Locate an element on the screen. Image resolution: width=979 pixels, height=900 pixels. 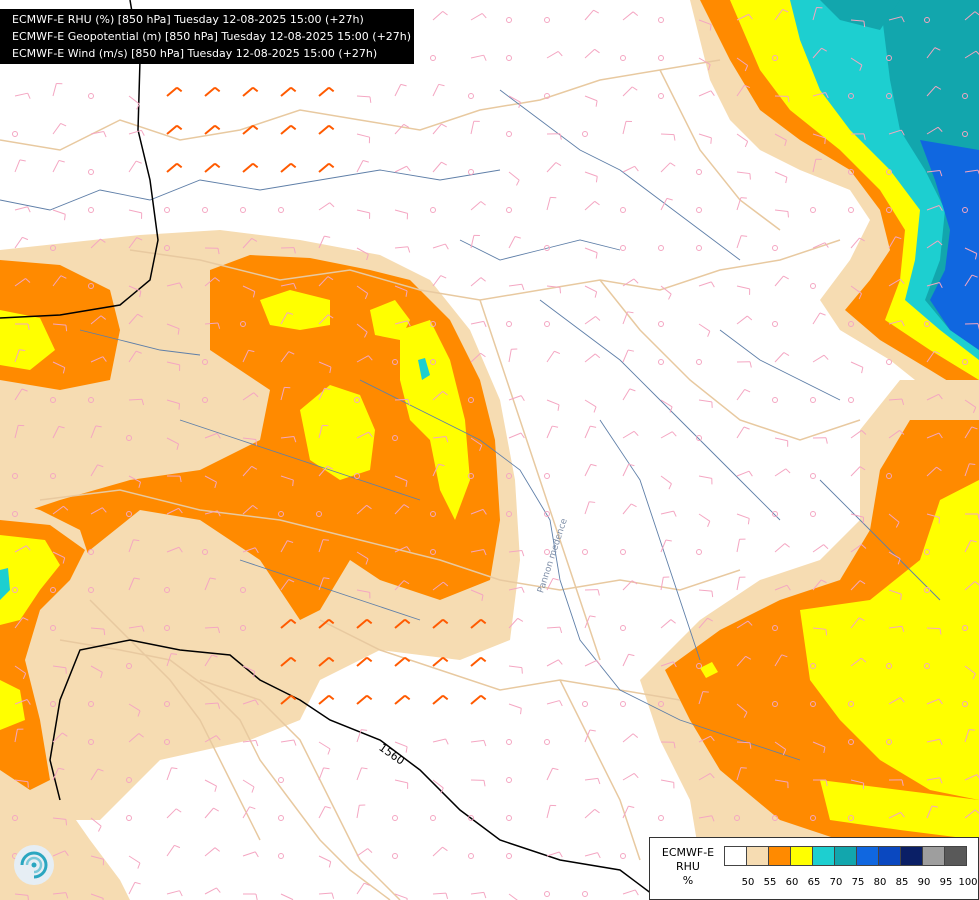
rhu-west-region is located at coordinates (65, 700).